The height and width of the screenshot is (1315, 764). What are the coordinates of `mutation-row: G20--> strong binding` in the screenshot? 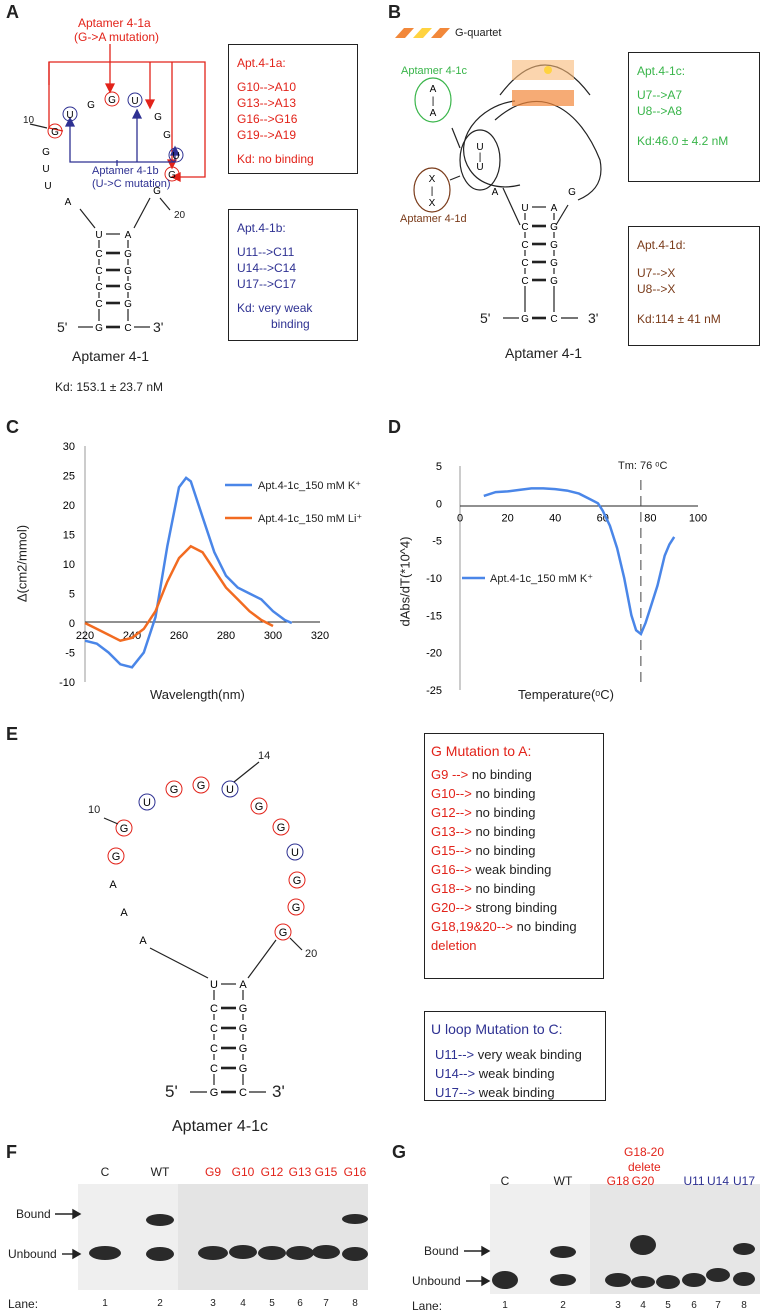 It's located at (514, 907).